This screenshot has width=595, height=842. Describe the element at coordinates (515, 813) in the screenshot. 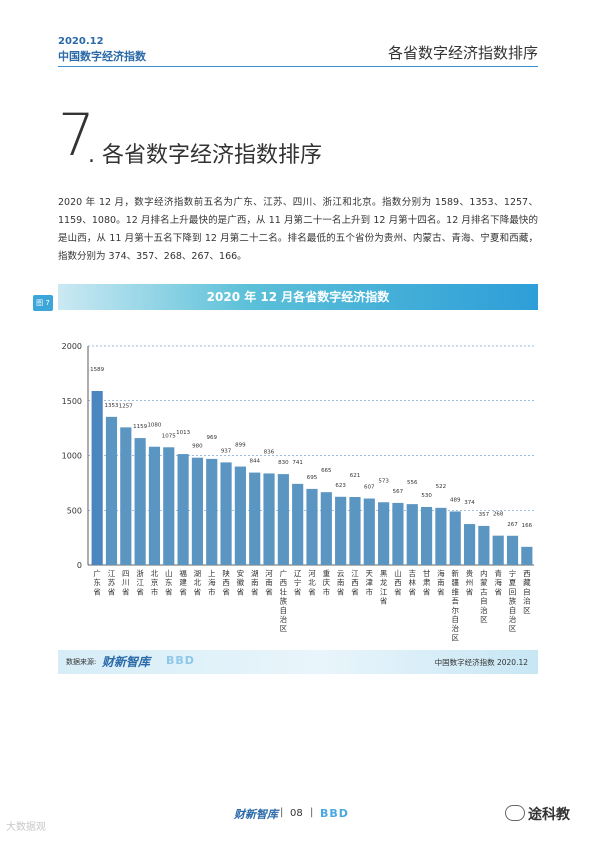

I see `wechat-icon` at that location.